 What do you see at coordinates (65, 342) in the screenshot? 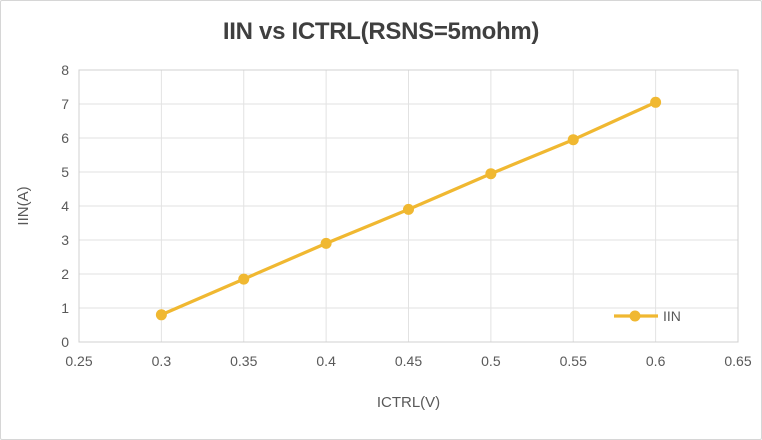
I see `y-tick-label: 0` at bounding box center [65, 342].